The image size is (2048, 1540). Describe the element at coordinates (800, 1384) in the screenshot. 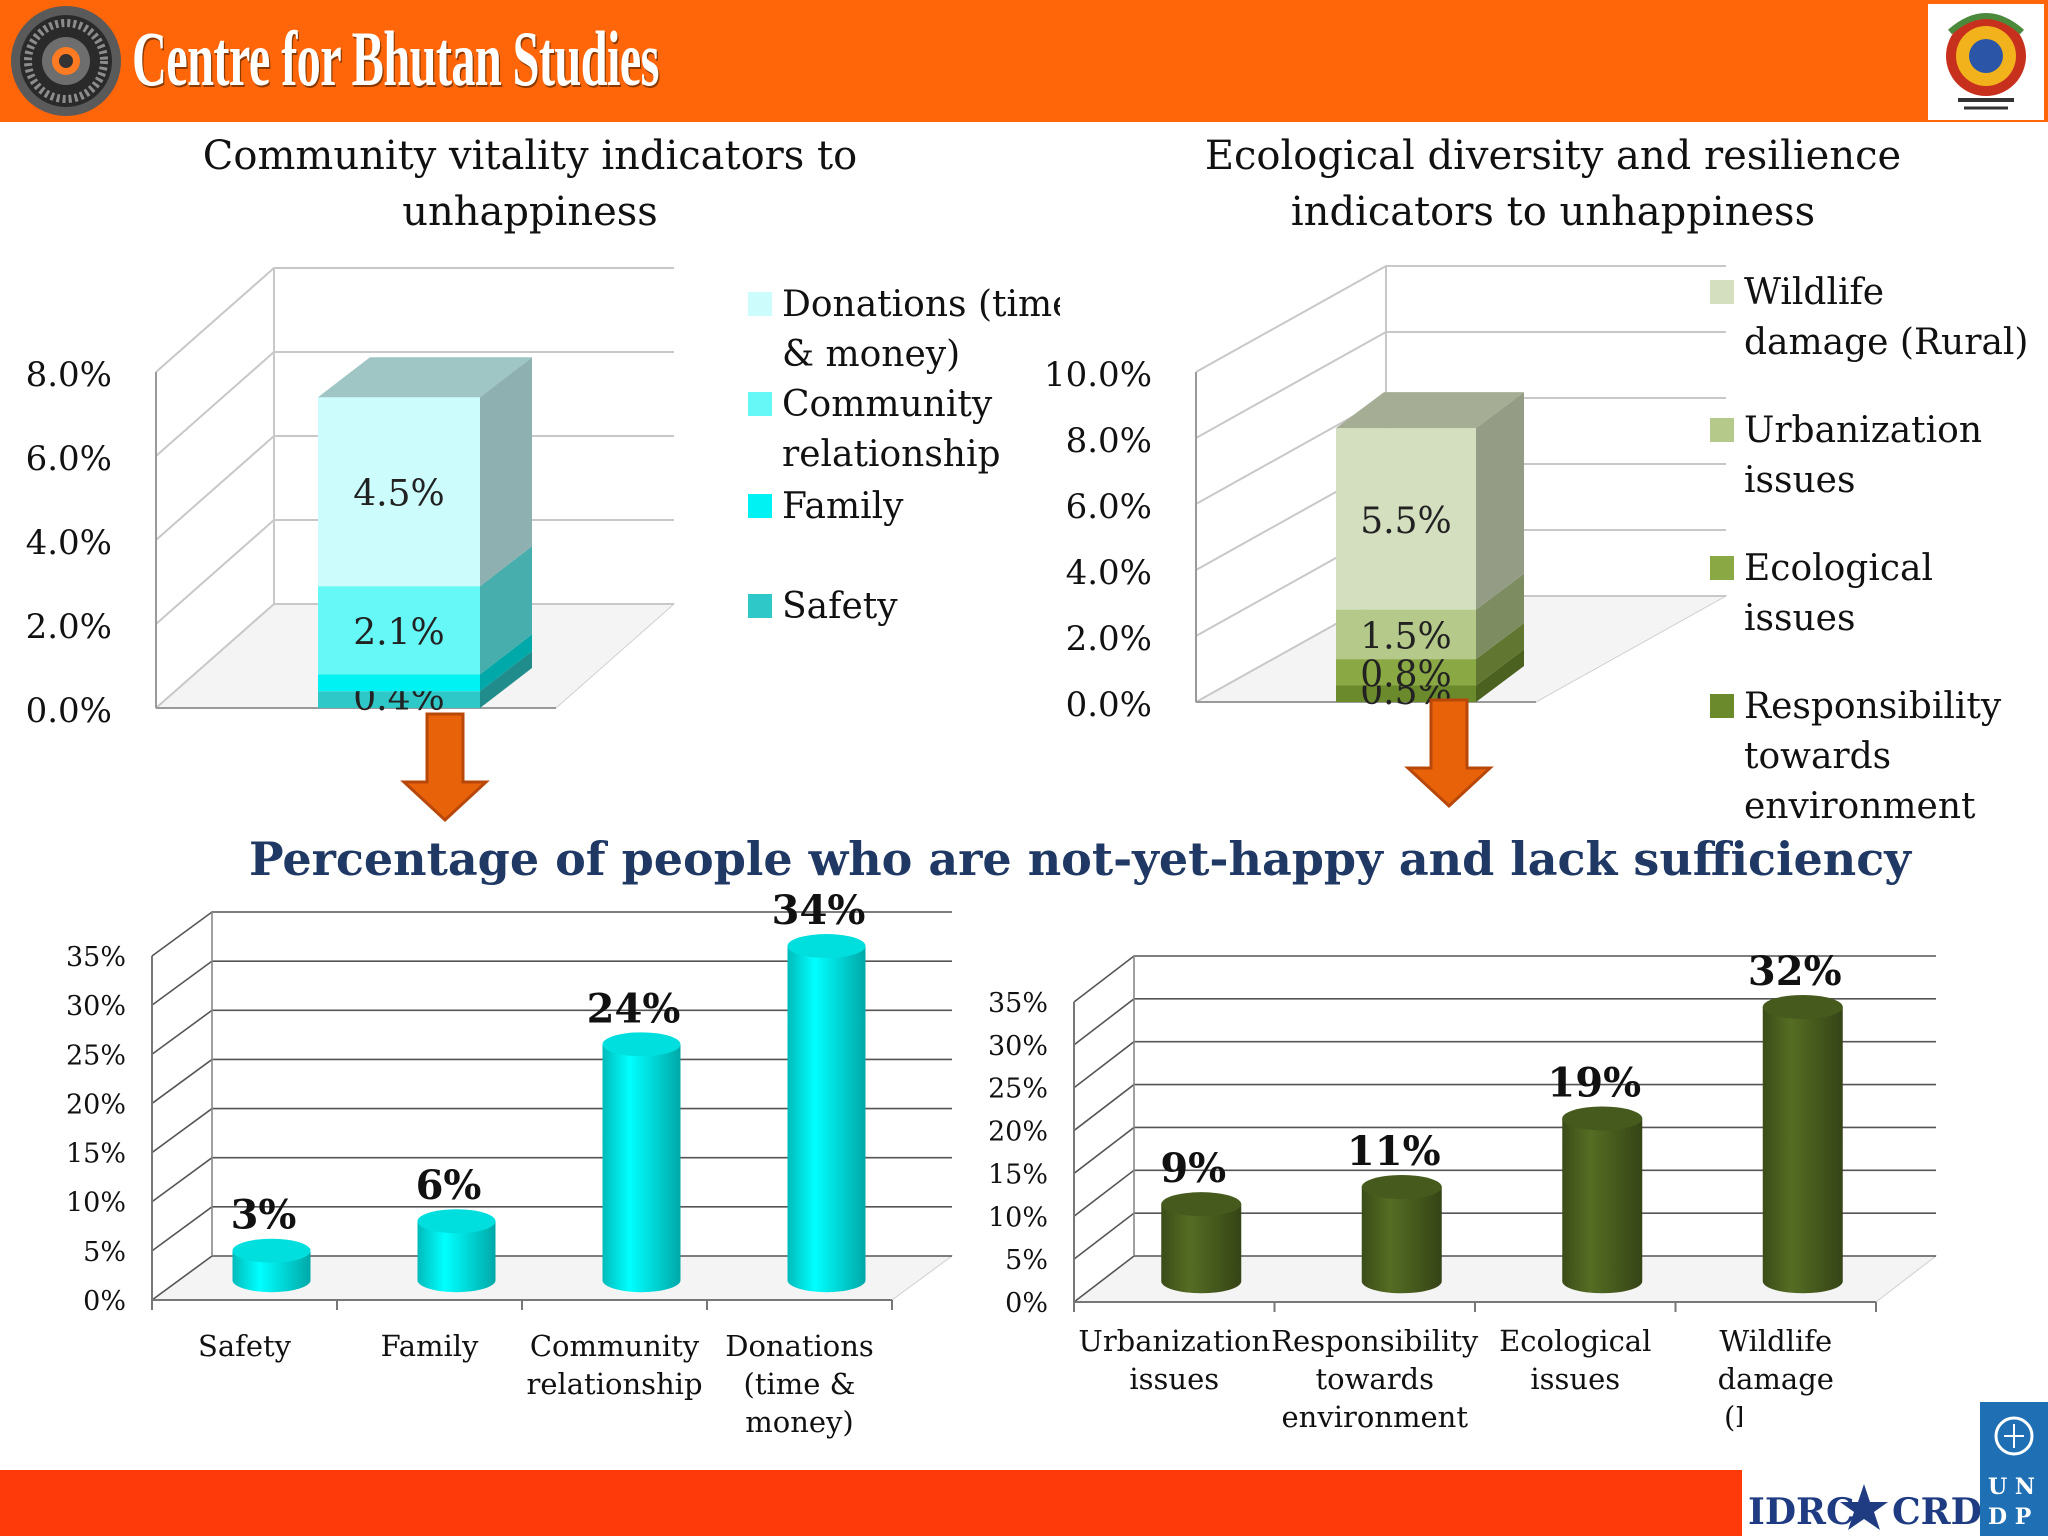

I see `category-label-3: (time &` at that location.